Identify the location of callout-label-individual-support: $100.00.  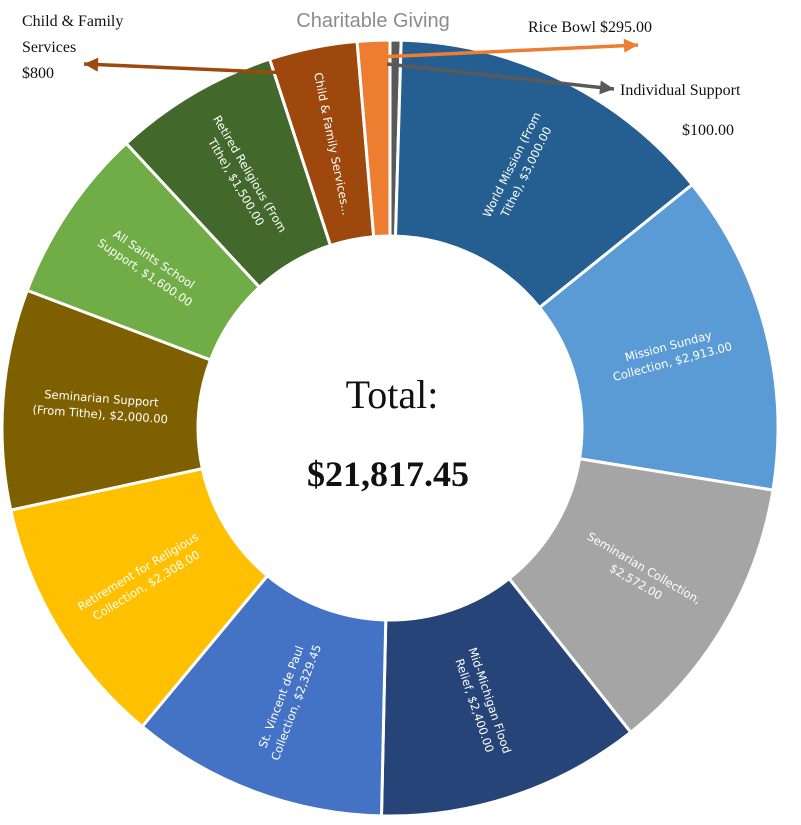
(708, 130).